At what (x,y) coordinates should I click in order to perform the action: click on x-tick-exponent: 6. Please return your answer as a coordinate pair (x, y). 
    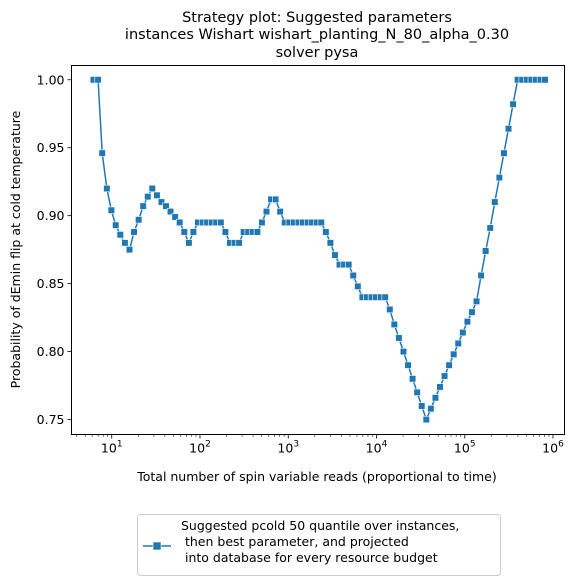
    Looking at the image, I should click on (561, 445).